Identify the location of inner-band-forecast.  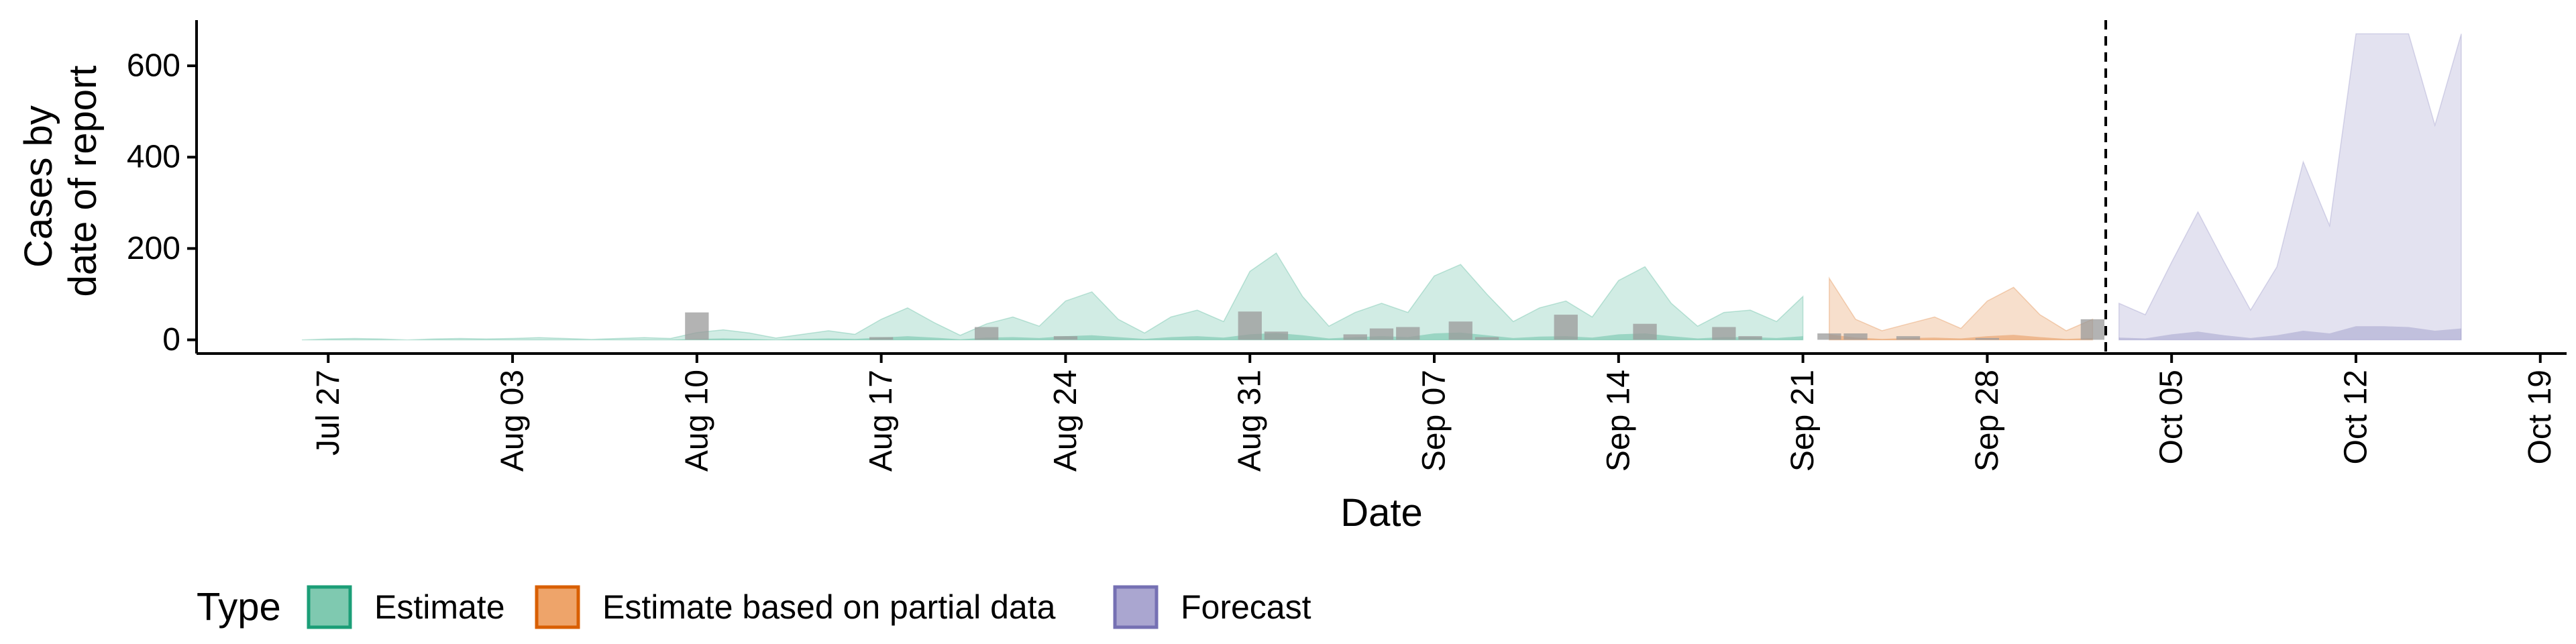
(2289, 333).